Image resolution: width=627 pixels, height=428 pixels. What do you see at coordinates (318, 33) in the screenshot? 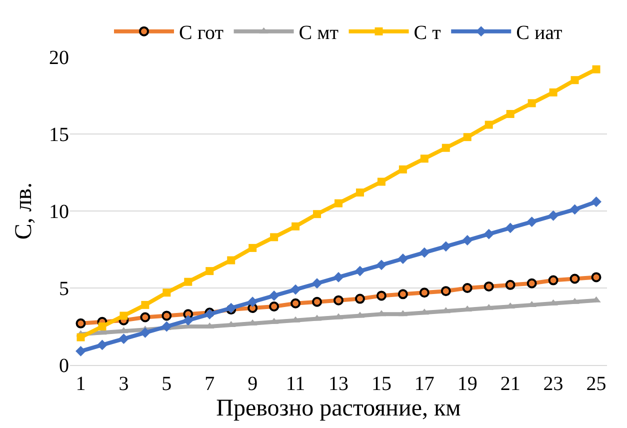
I see `legend-label: C мт` at bounding box center [318, 33].